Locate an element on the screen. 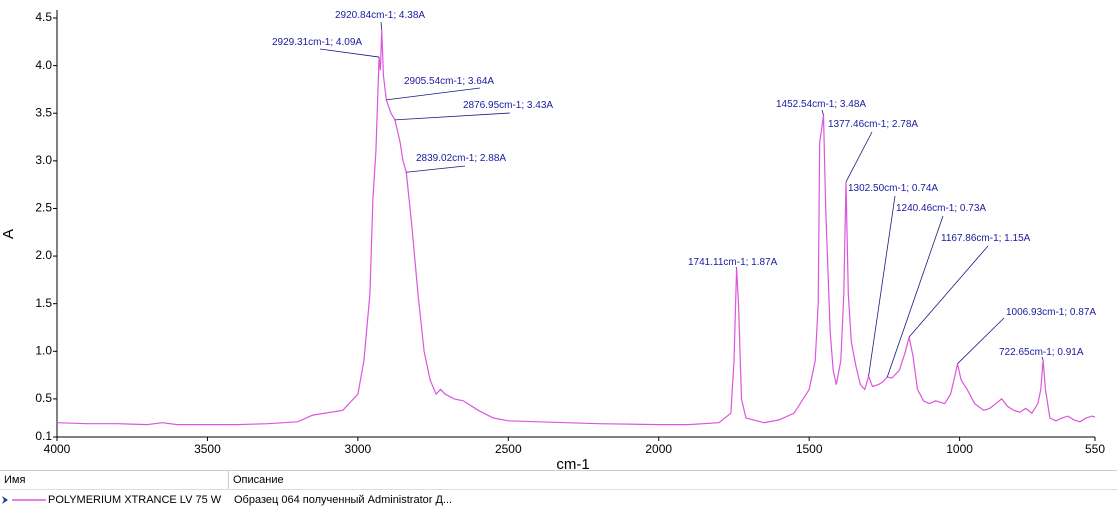  y-tick-label: 3.5 is located at coordinates (43, 112).